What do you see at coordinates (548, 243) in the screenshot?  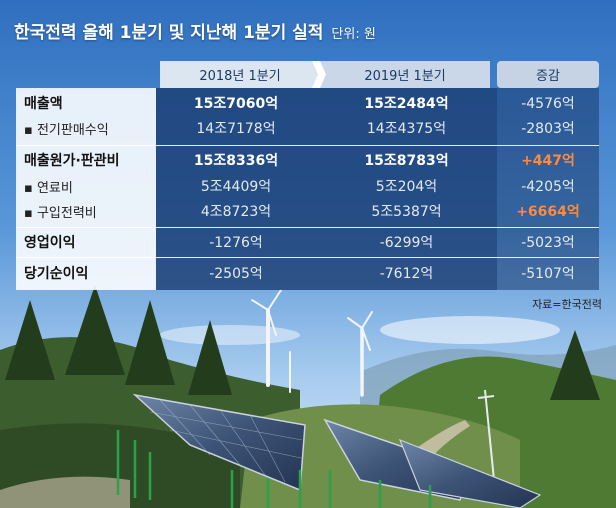 I see `value-diff: -5023억` at bounding box center [548, 243].